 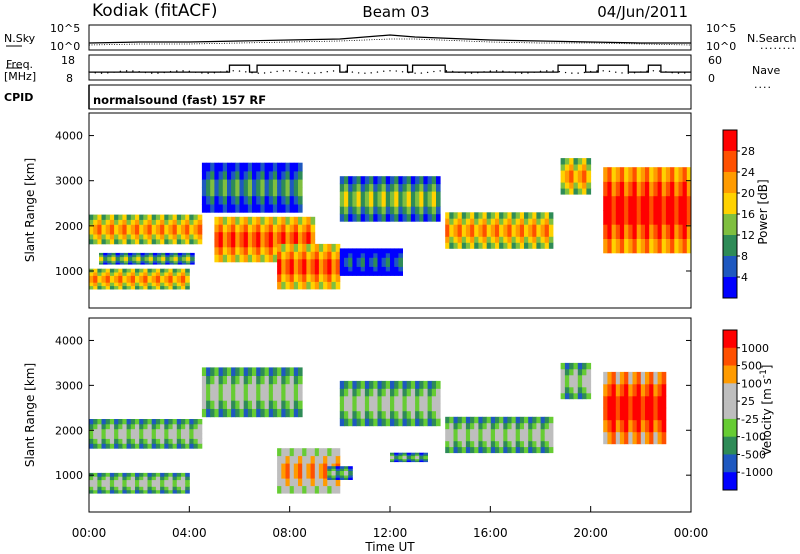 I want to click on nsky-tick-bottom: 10^0, so click(x=65, y=46).